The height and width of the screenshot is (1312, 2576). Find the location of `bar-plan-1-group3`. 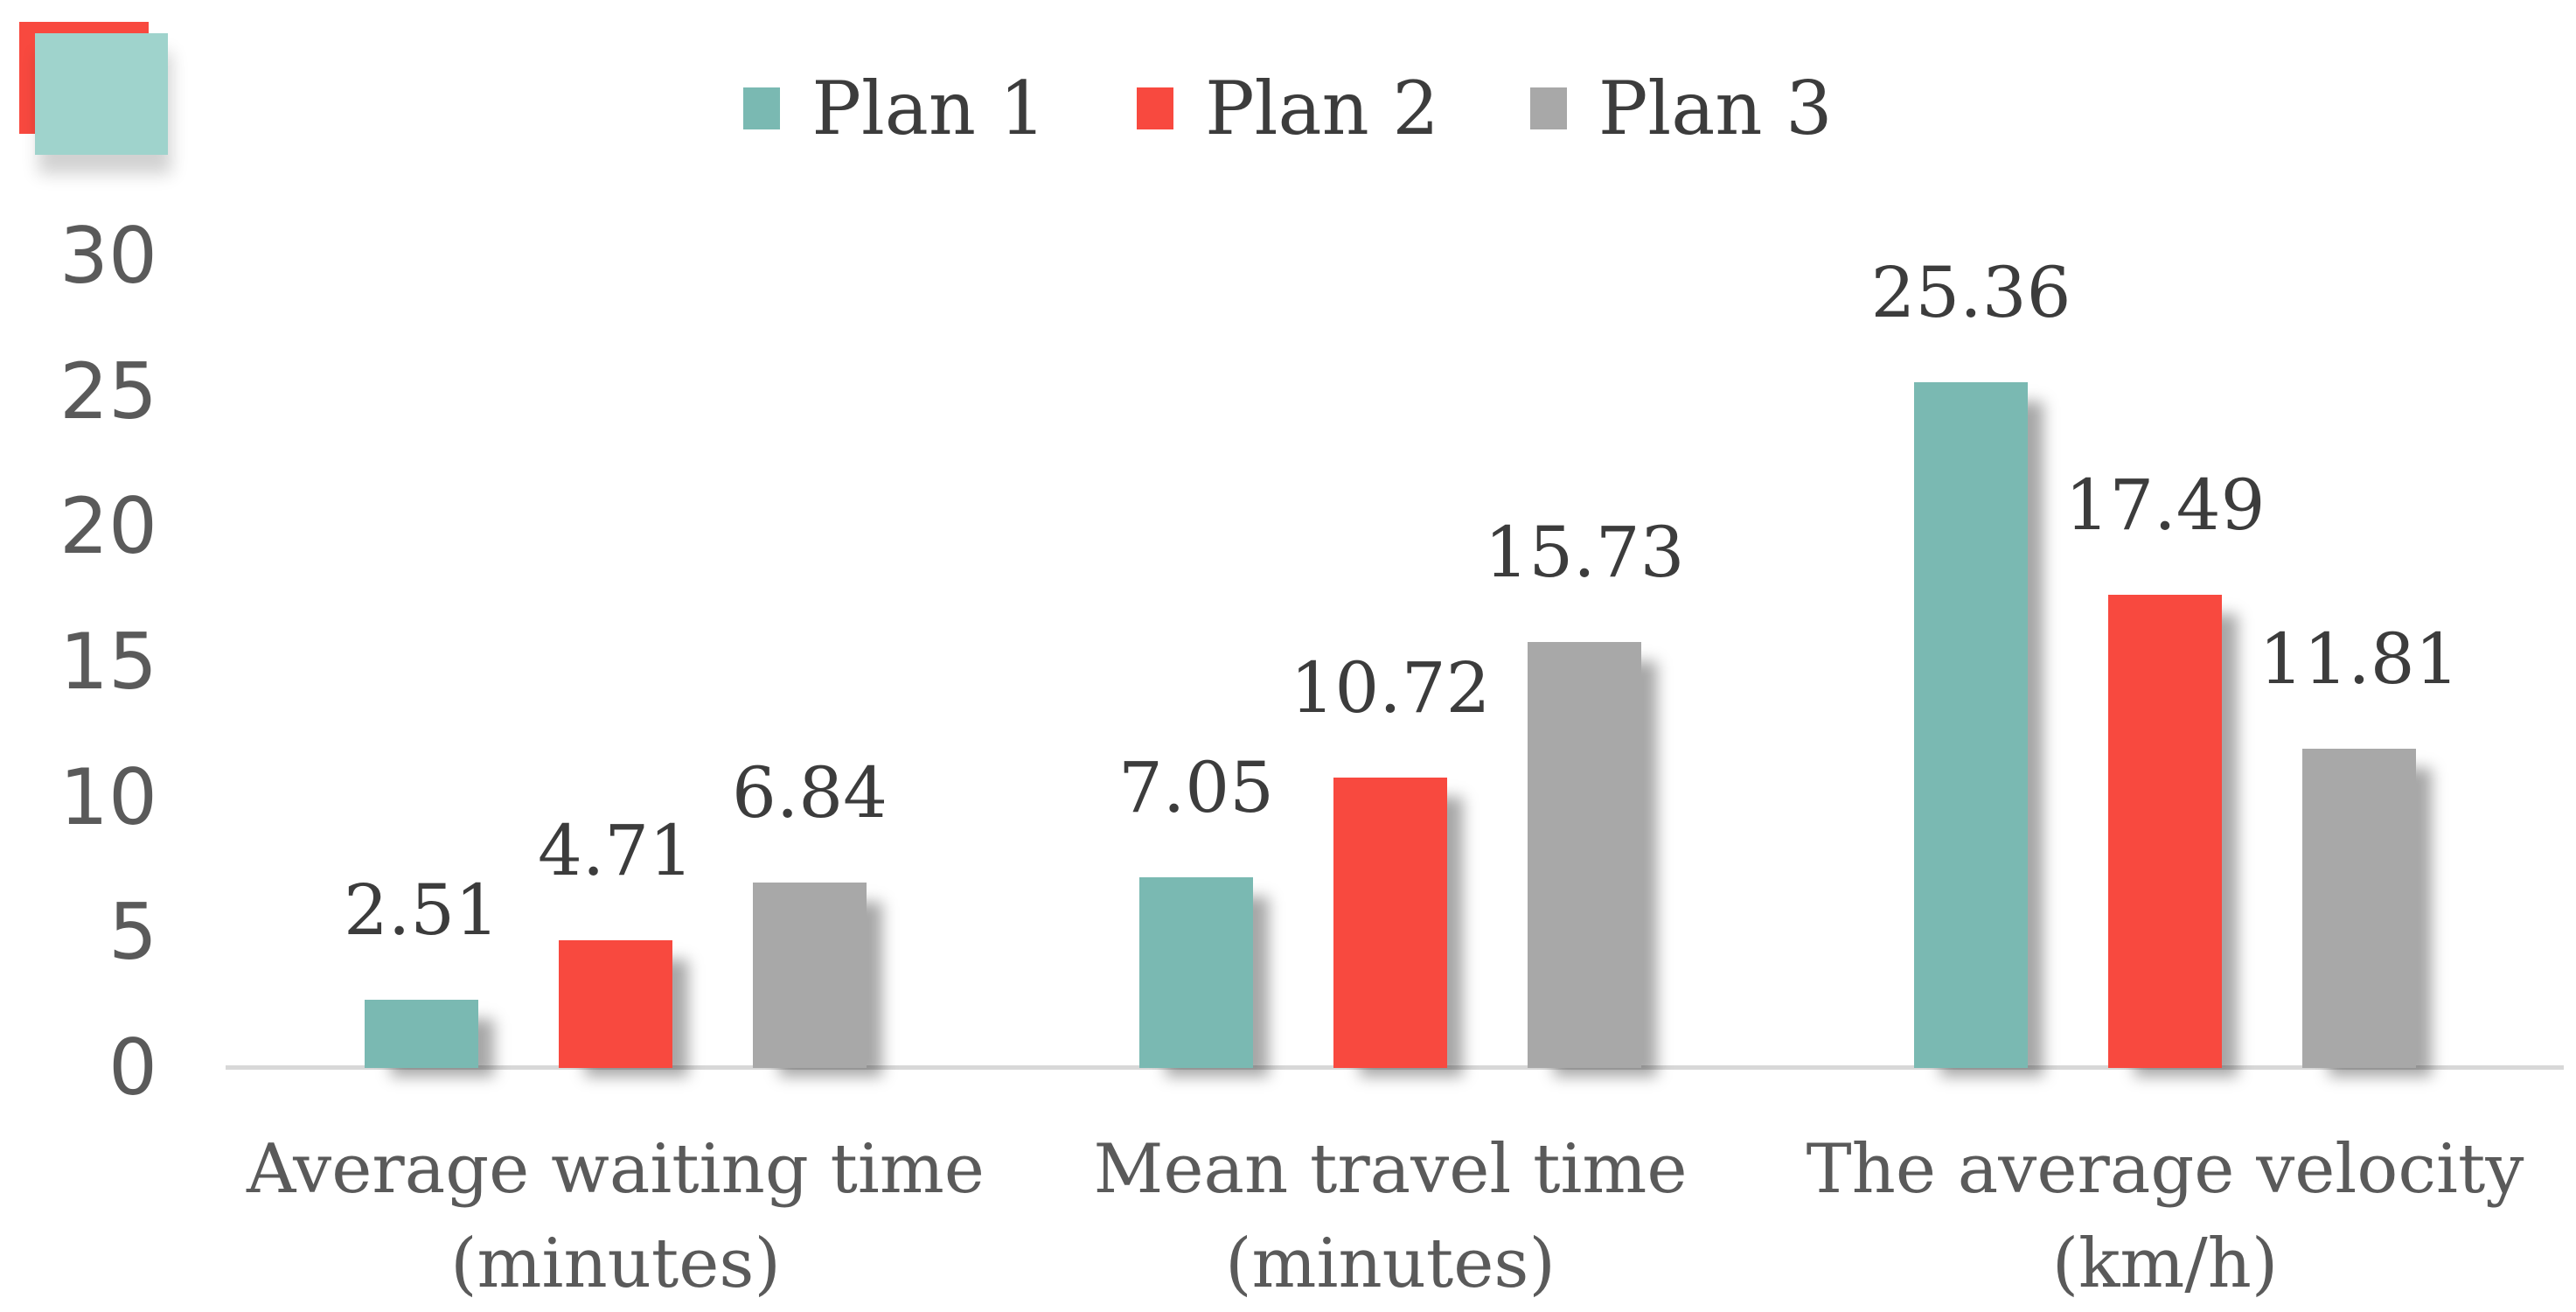

bar-plan-1-group3 is located at coordinates (1971, 725).